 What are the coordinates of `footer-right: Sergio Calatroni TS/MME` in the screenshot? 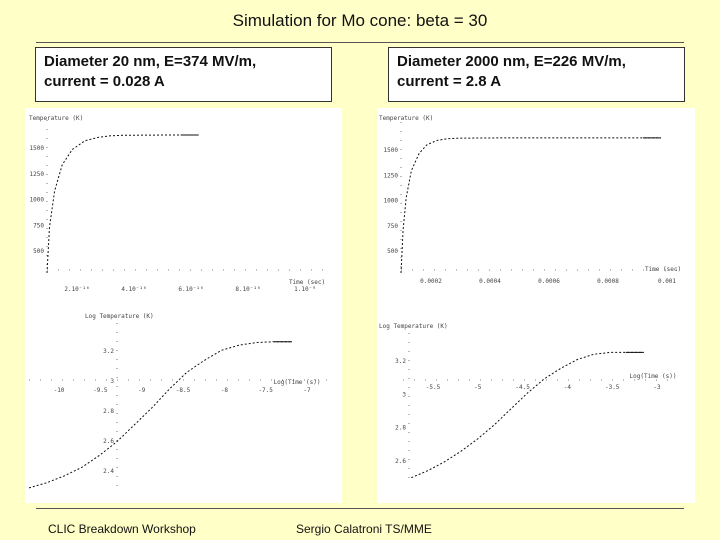 It's located at (364, 529).